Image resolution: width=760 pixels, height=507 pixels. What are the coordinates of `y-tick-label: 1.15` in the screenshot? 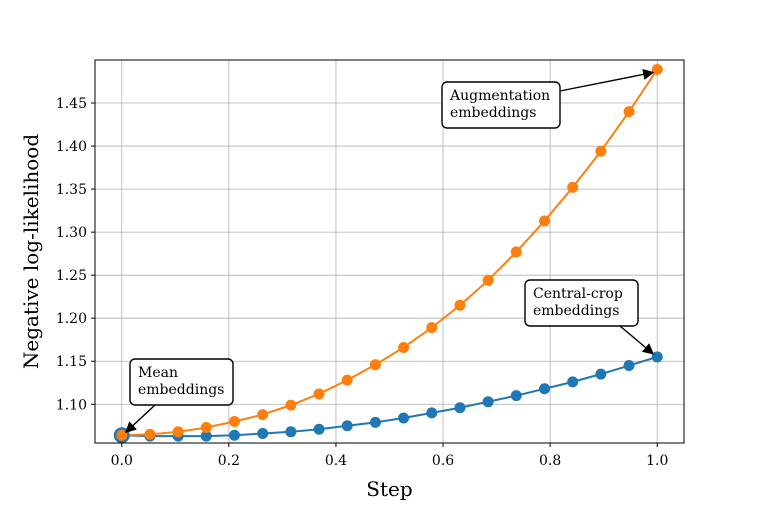 It's located at (71, 362).